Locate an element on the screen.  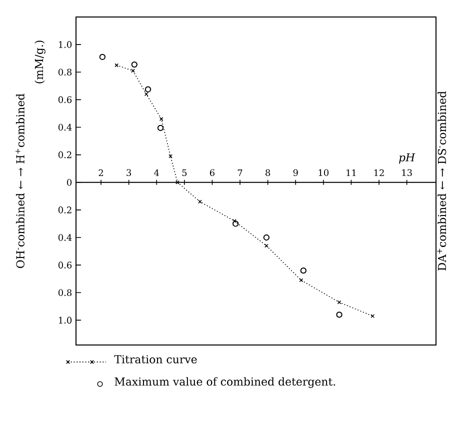
x-axis-title: pH is located at coordinates (407, 158).